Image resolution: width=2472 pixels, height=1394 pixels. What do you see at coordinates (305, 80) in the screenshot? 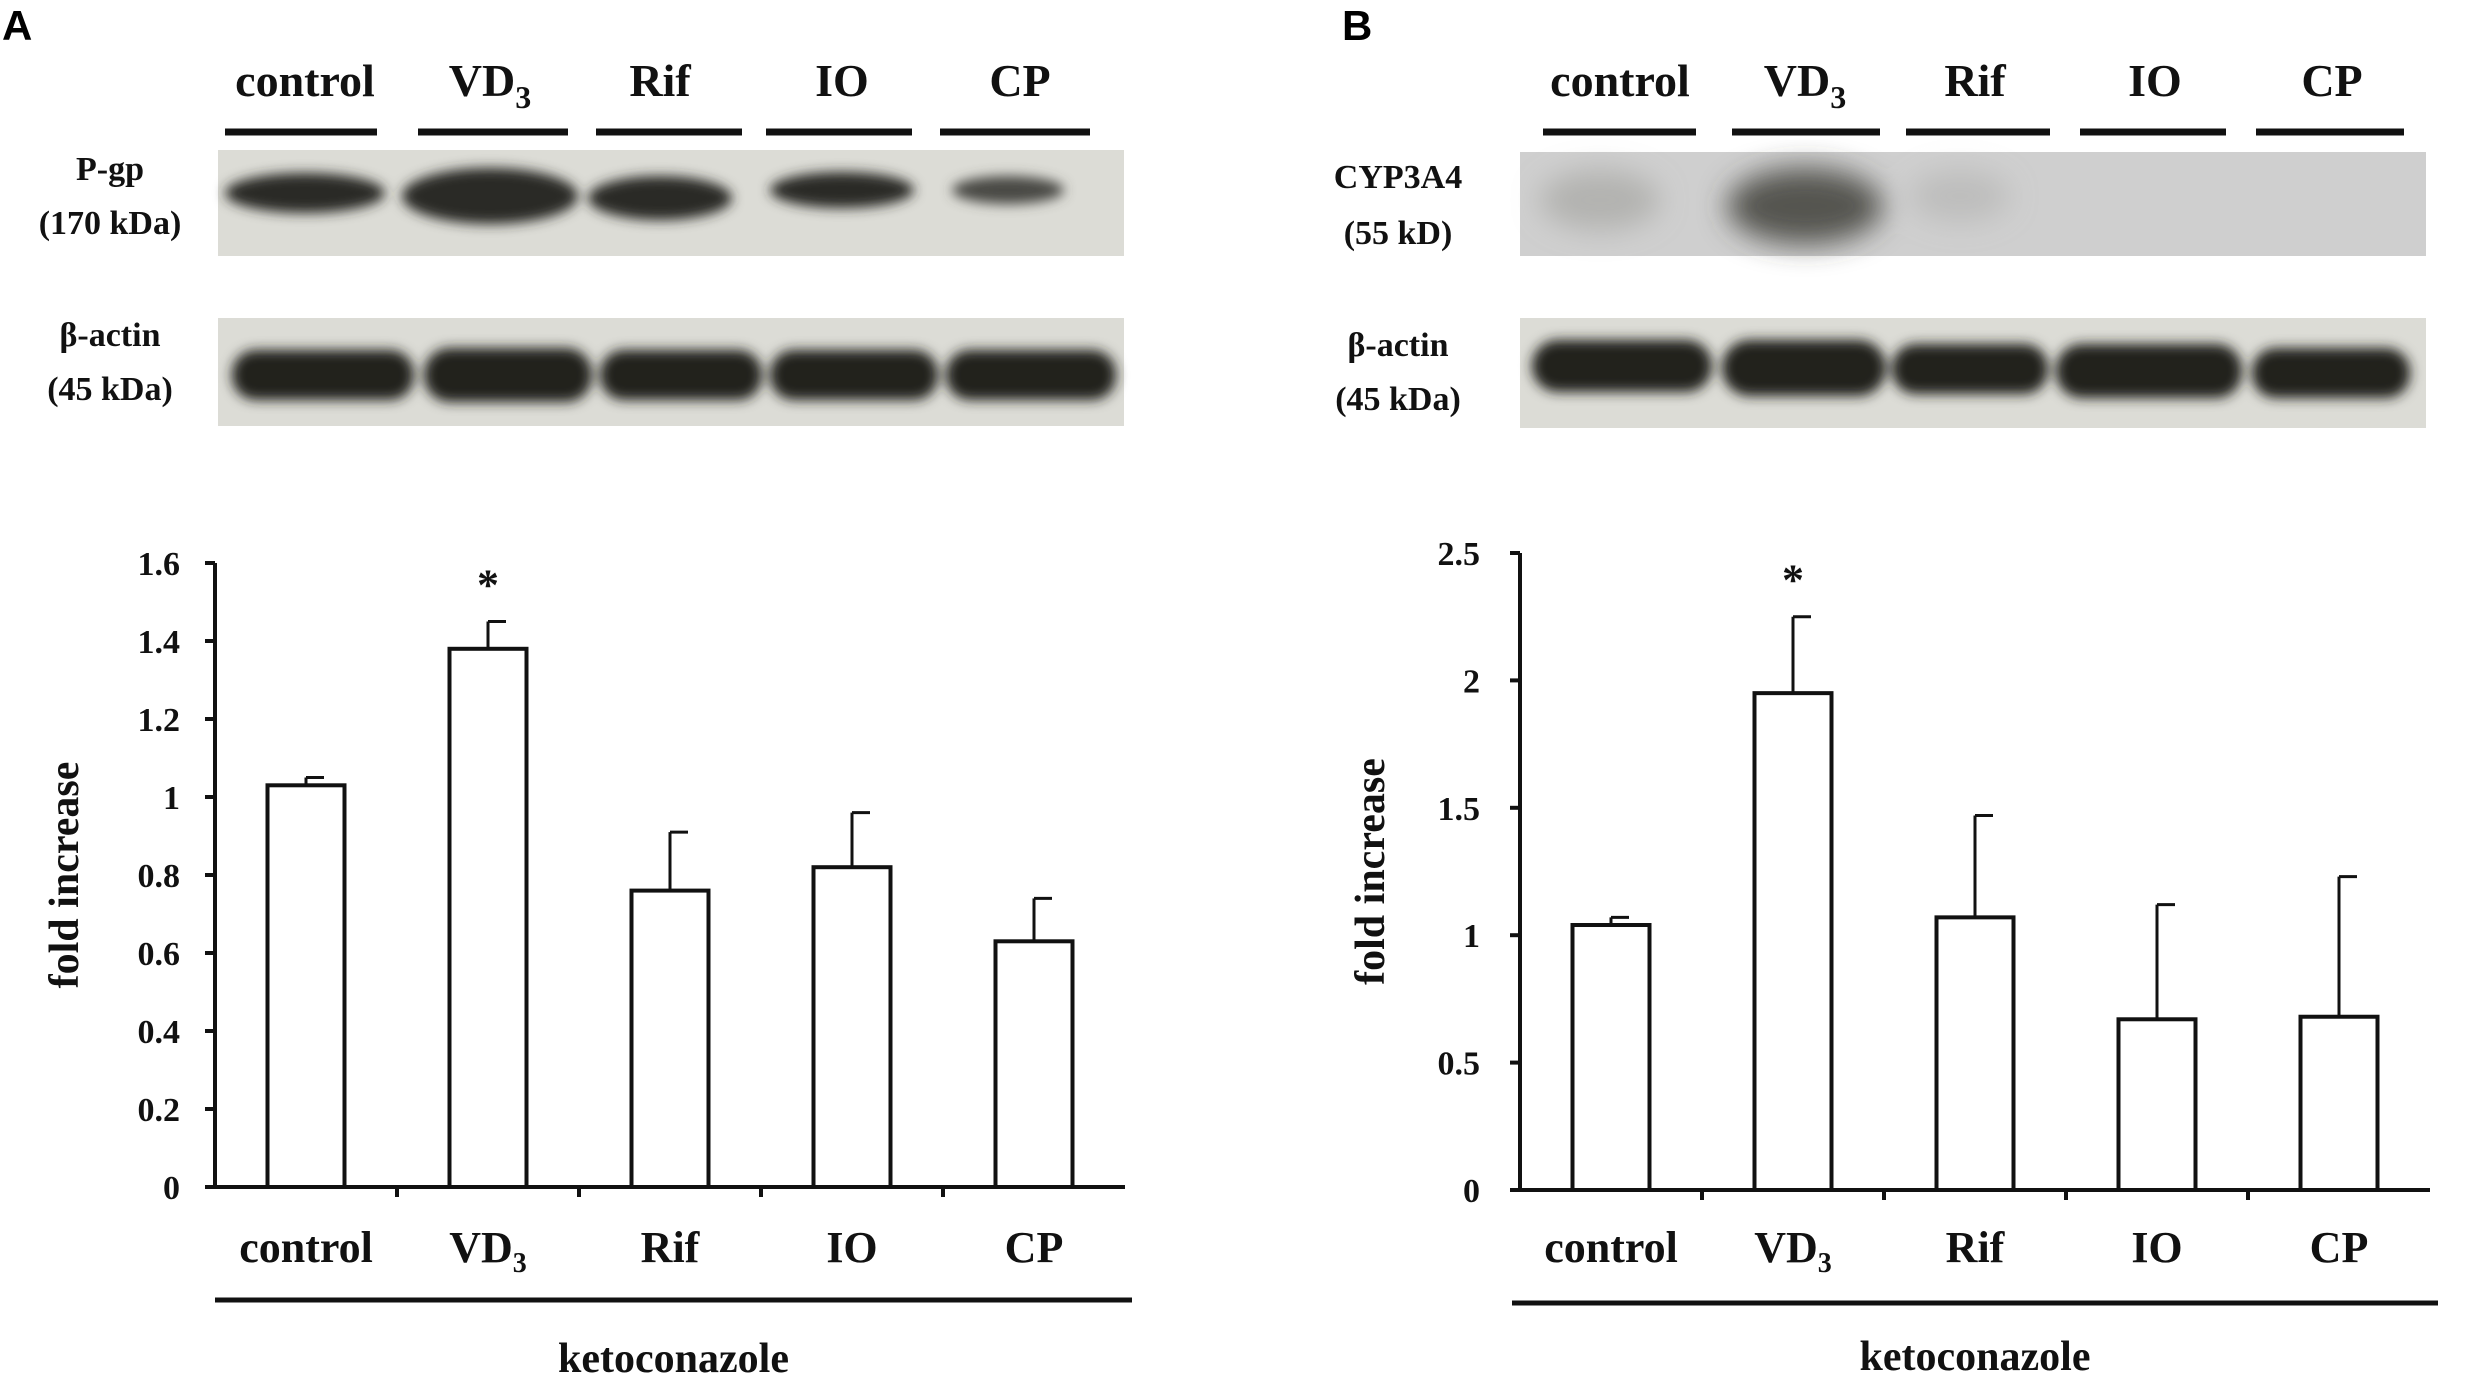
I see `blot-lane-label-a-control: control` at bounding box center [305, 80].